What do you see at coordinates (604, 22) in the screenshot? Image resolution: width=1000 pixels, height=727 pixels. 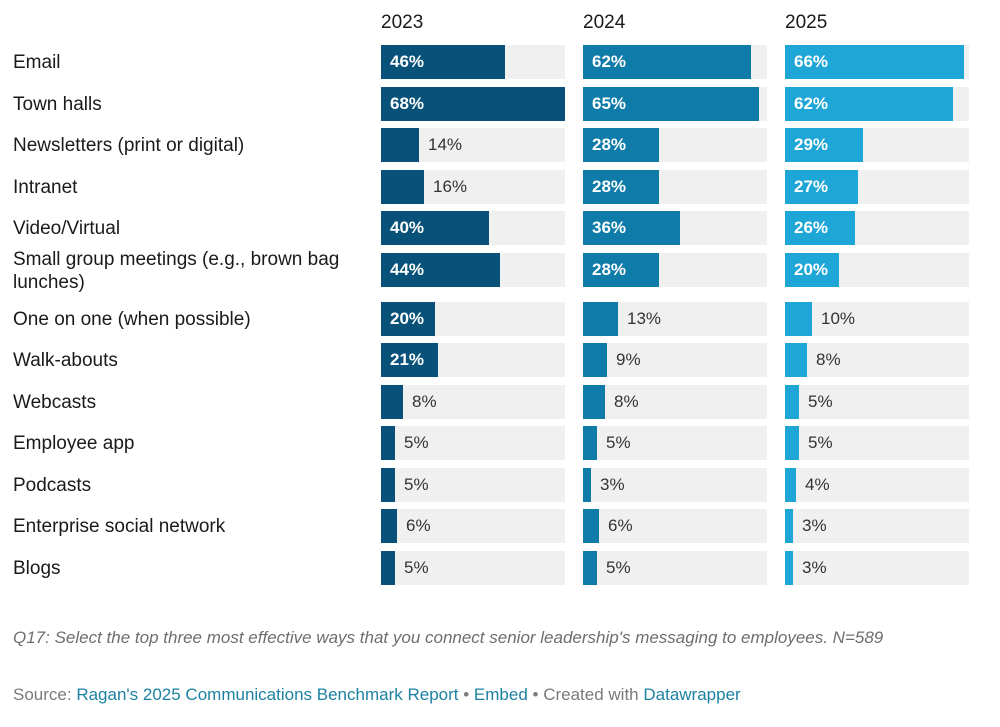 I see `column-header-2024: 2024` at bounding box center [604, 22].